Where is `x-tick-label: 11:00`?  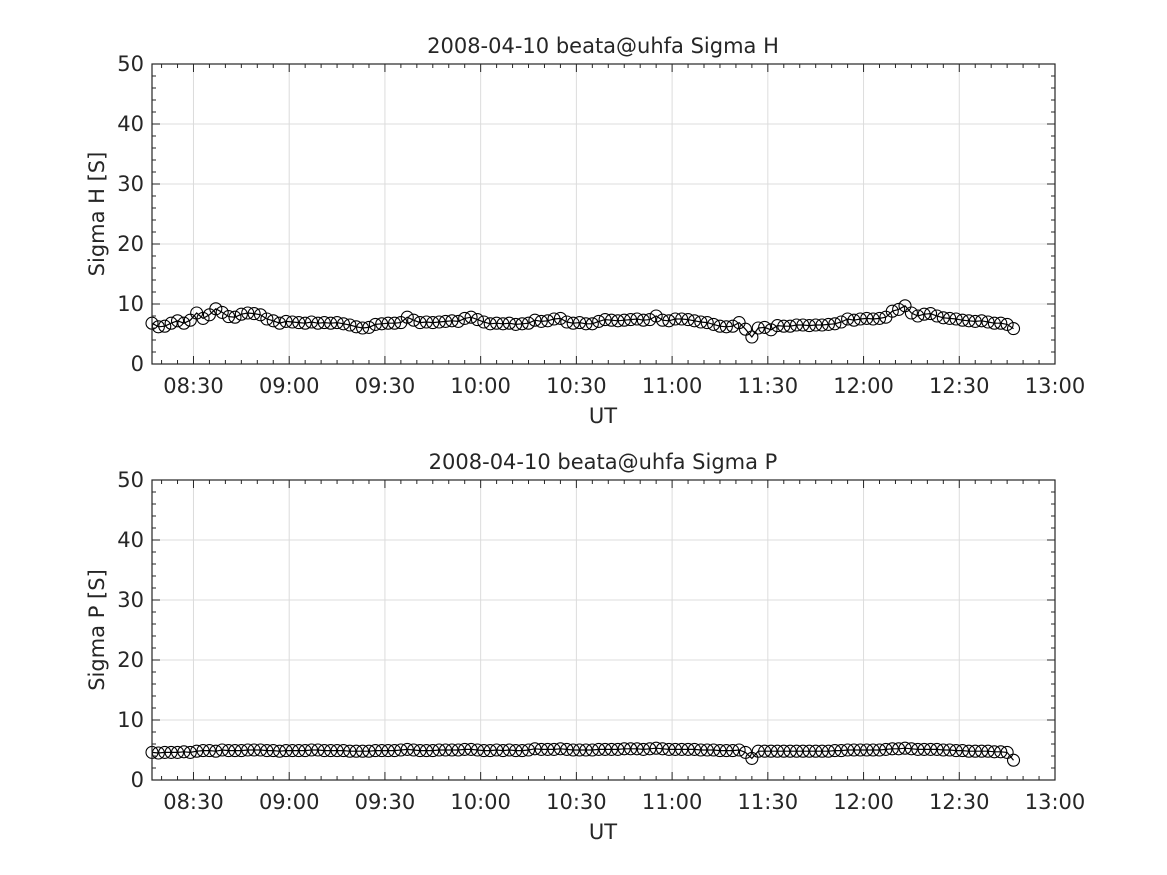
x-tick-label: 11:00 is located at coordinates (672, 802).